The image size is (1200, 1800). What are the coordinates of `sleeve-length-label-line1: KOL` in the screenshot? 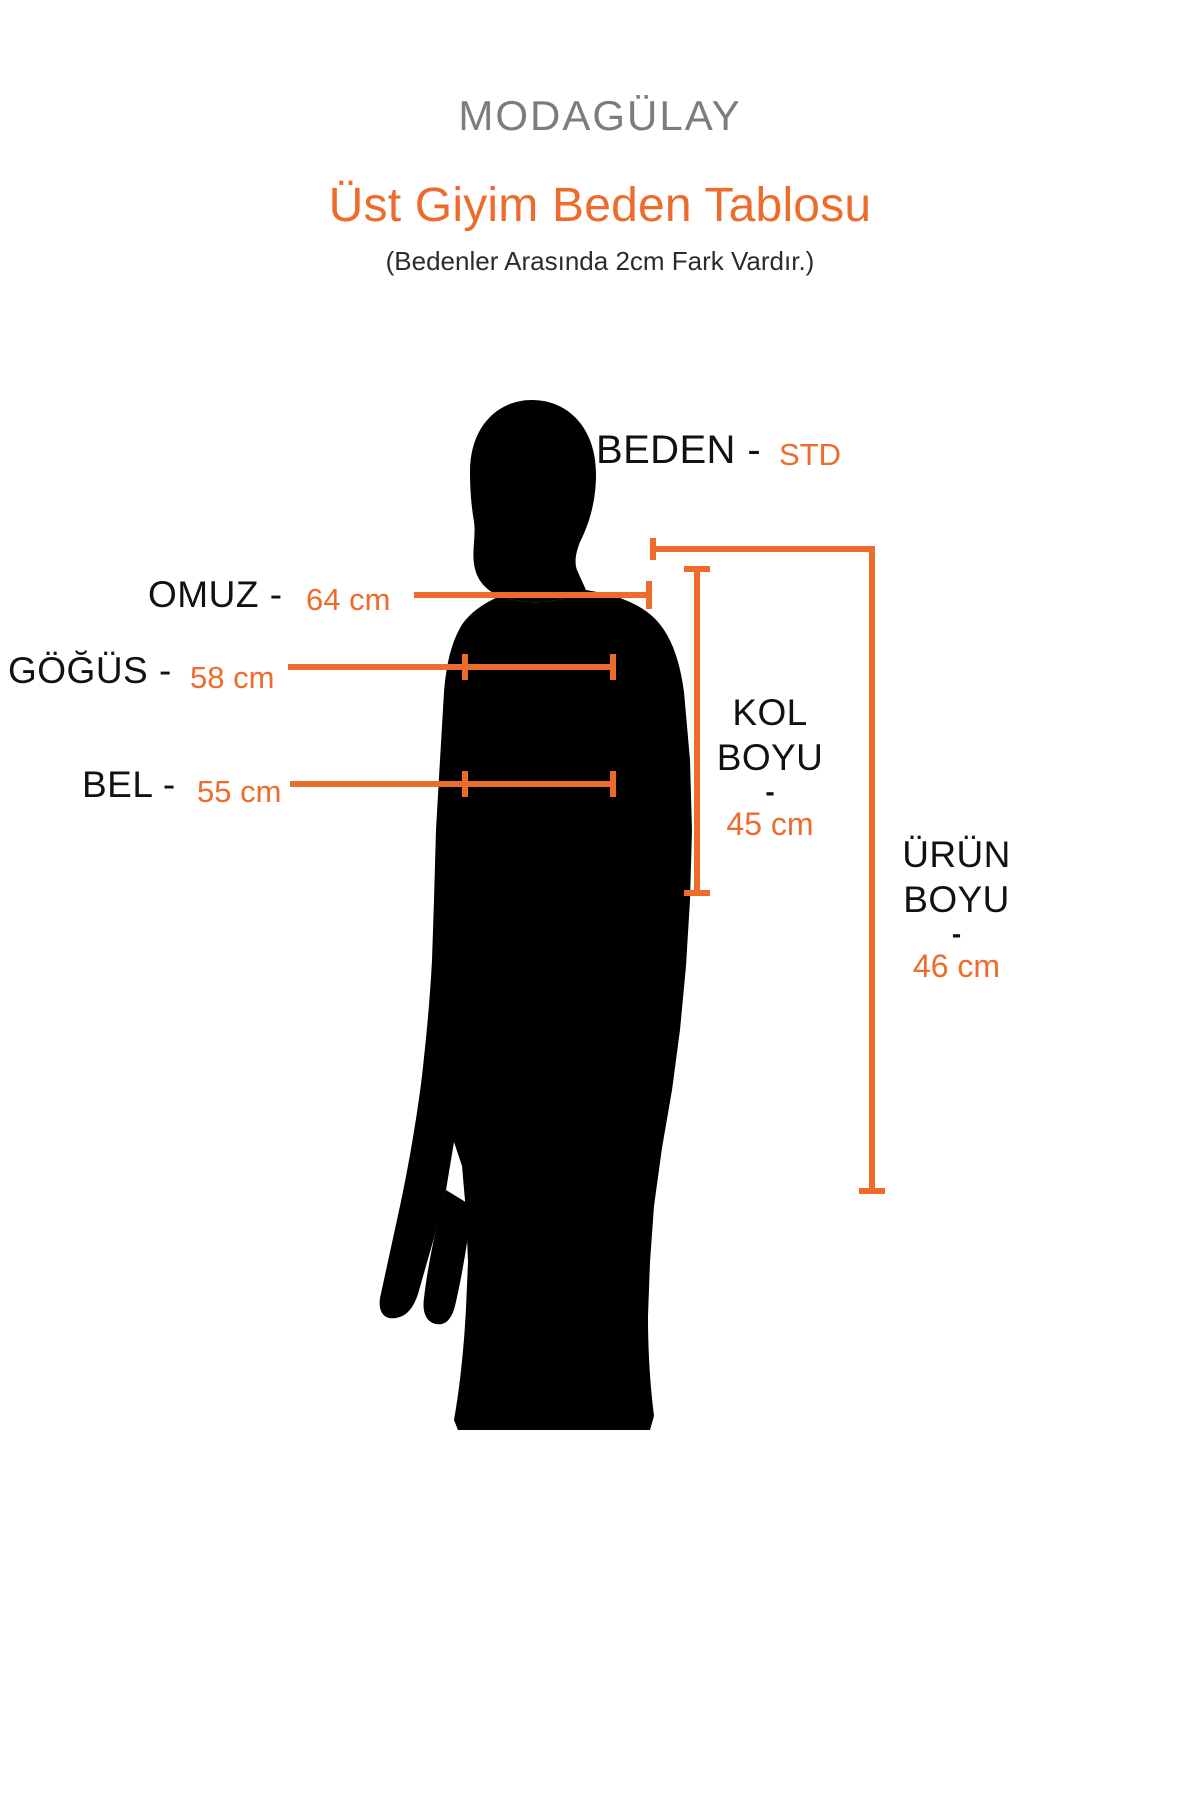 It's located at (770, 712).